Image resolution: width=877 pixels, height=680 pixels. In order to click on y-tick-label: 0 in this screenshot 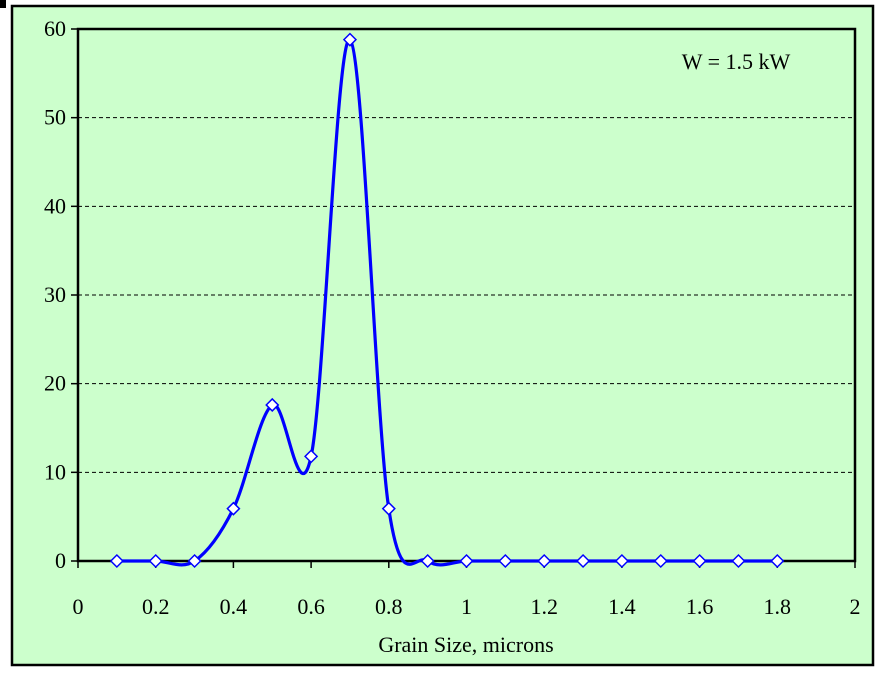, I will do `click(60, 560)`.